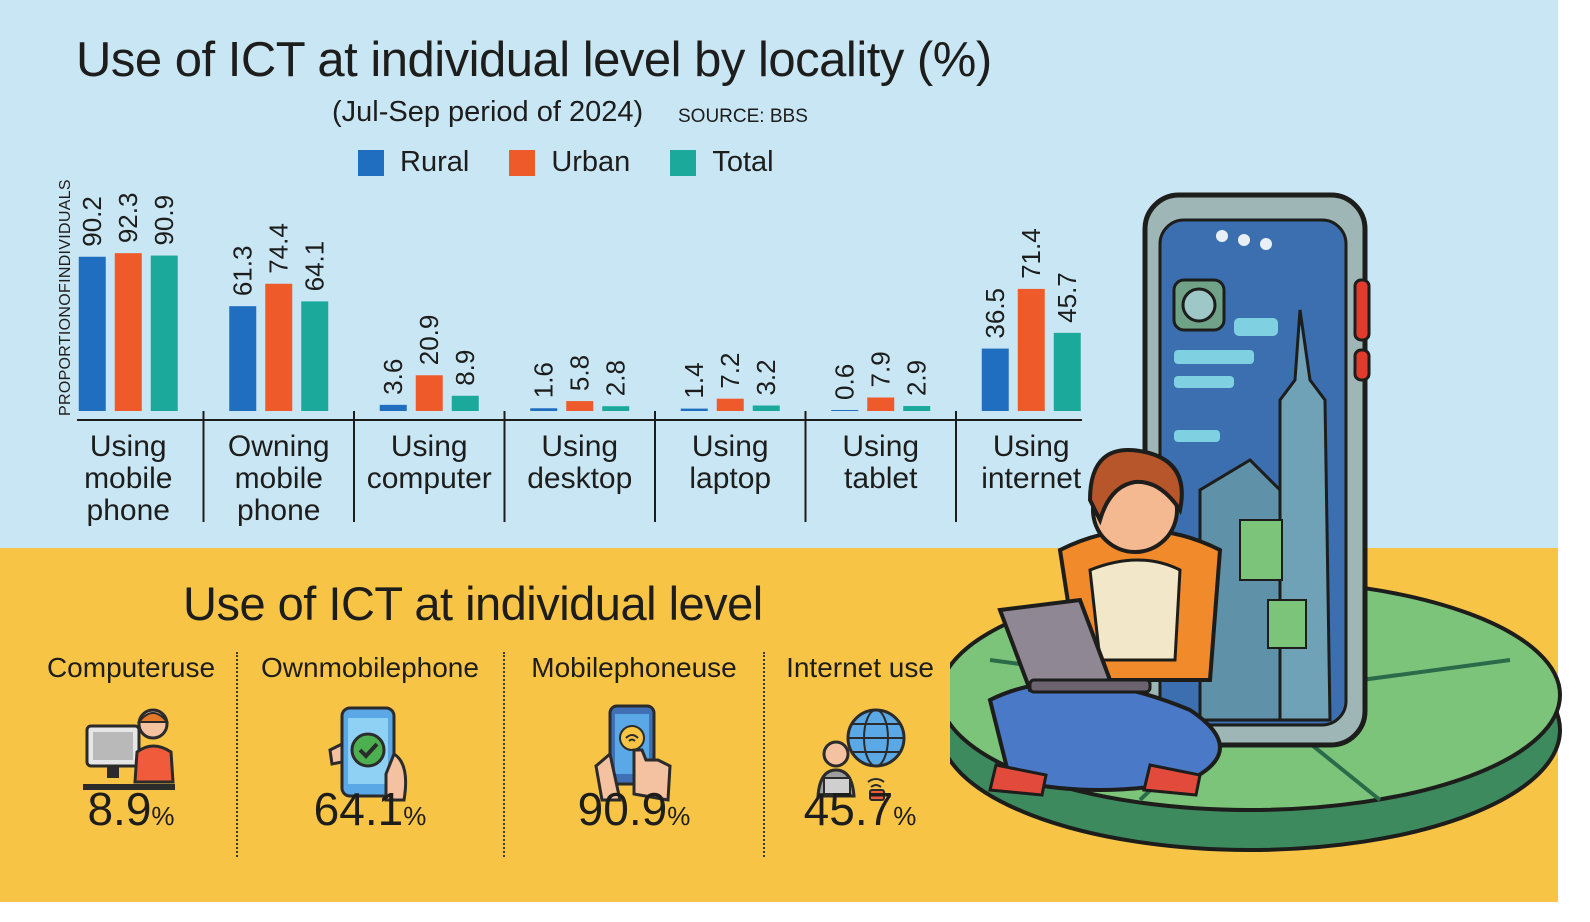 The height and width of the screenshot is (922, 1590). Describe the element at coordinates (845, 382) in the screenshot. I see `data-label: 0.6` at that location.